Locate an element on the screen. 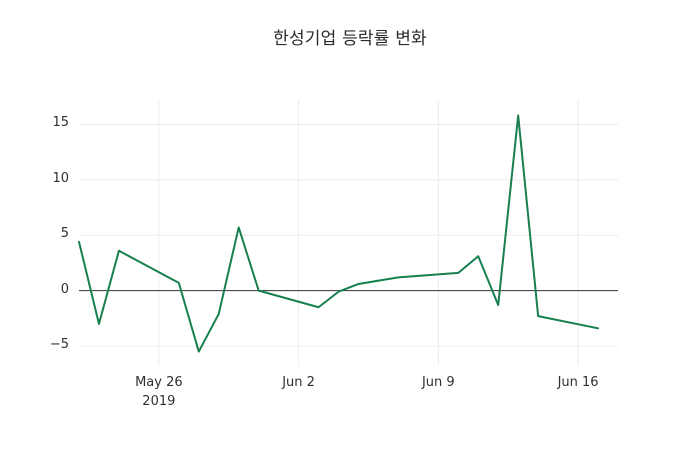  x-axis-tick-label-primary: May 26 is located at coordinates (159, 382).